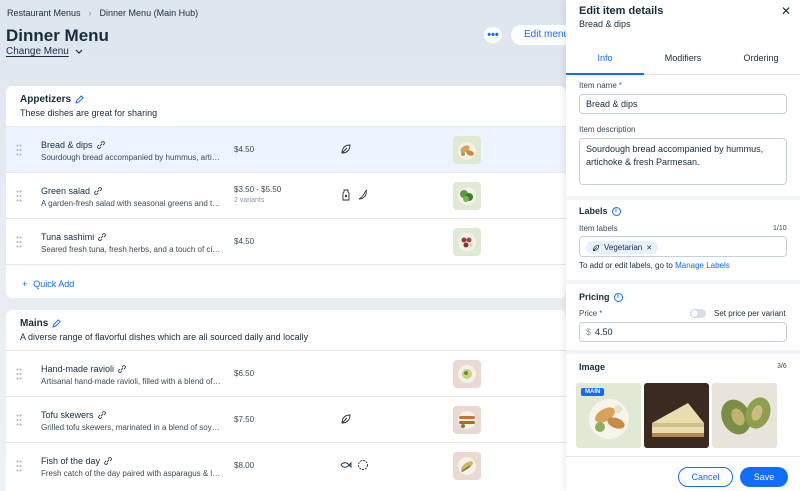 The width and height of the screenshot is (800, 491). I want to click on item-price: $4.50, so click(244, 241).